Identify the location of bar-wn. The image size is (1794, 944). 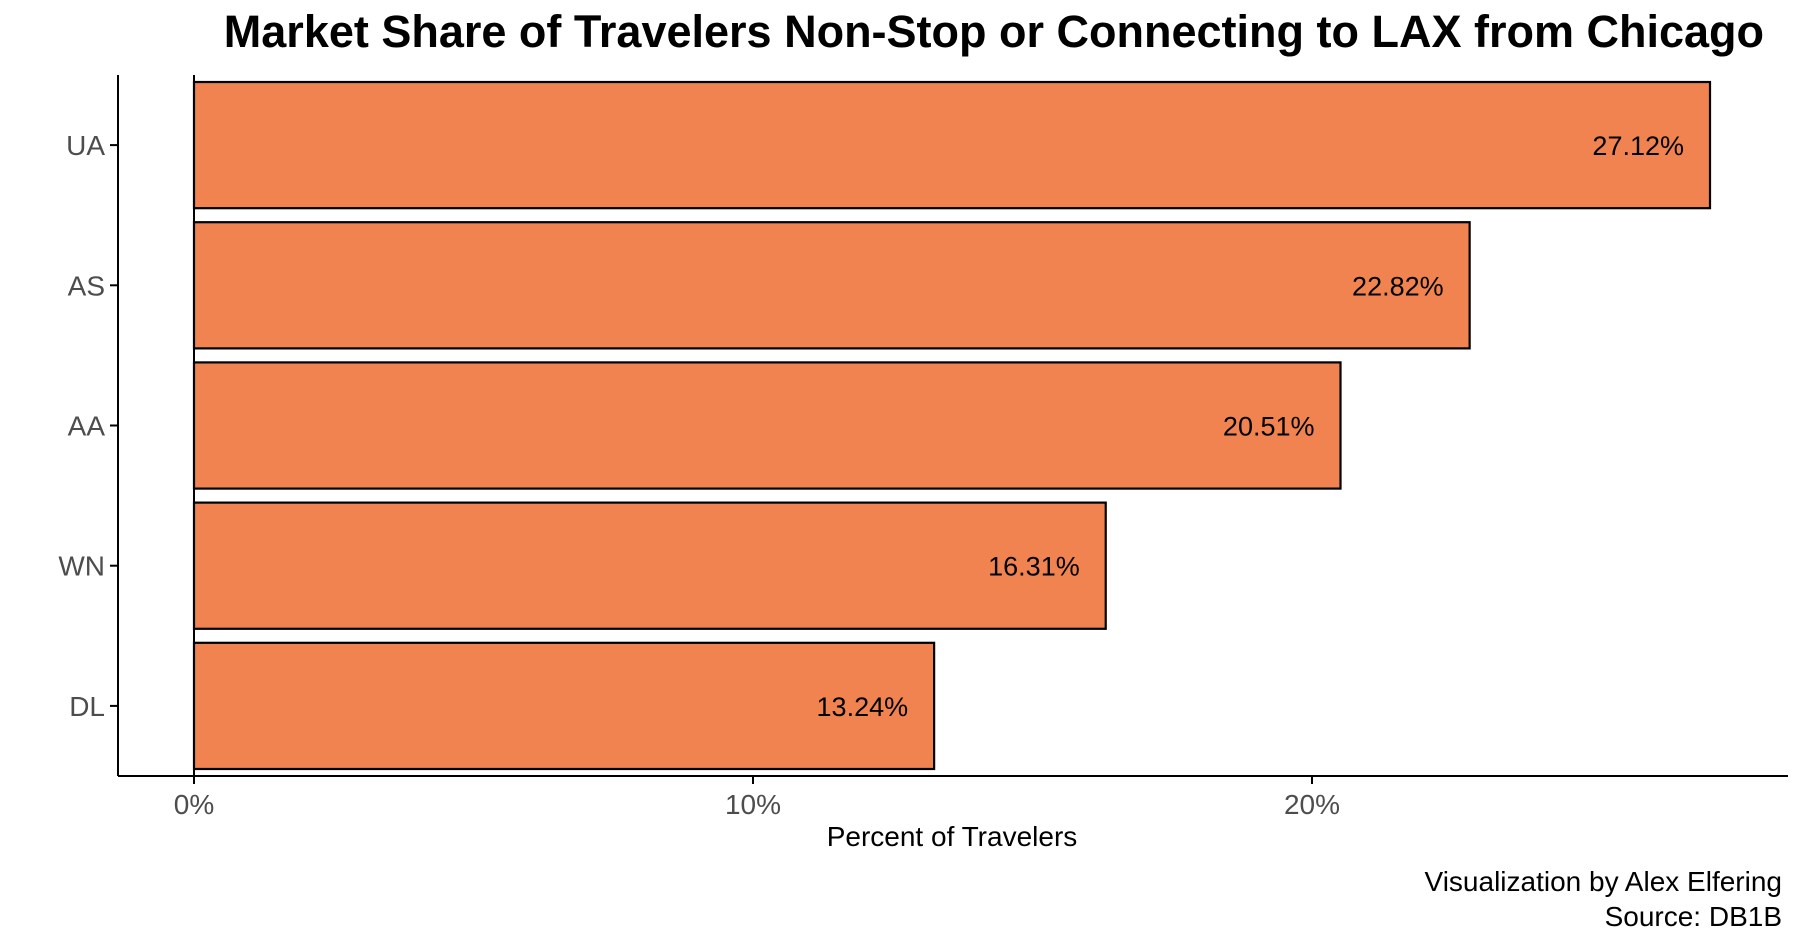
(649, 565).